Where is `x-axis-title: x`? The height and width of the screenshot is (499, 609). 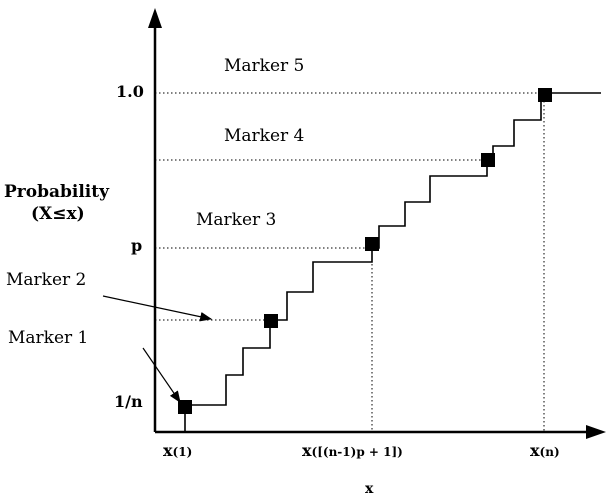
x-axis-title: x is located at coordinates (369, 489).